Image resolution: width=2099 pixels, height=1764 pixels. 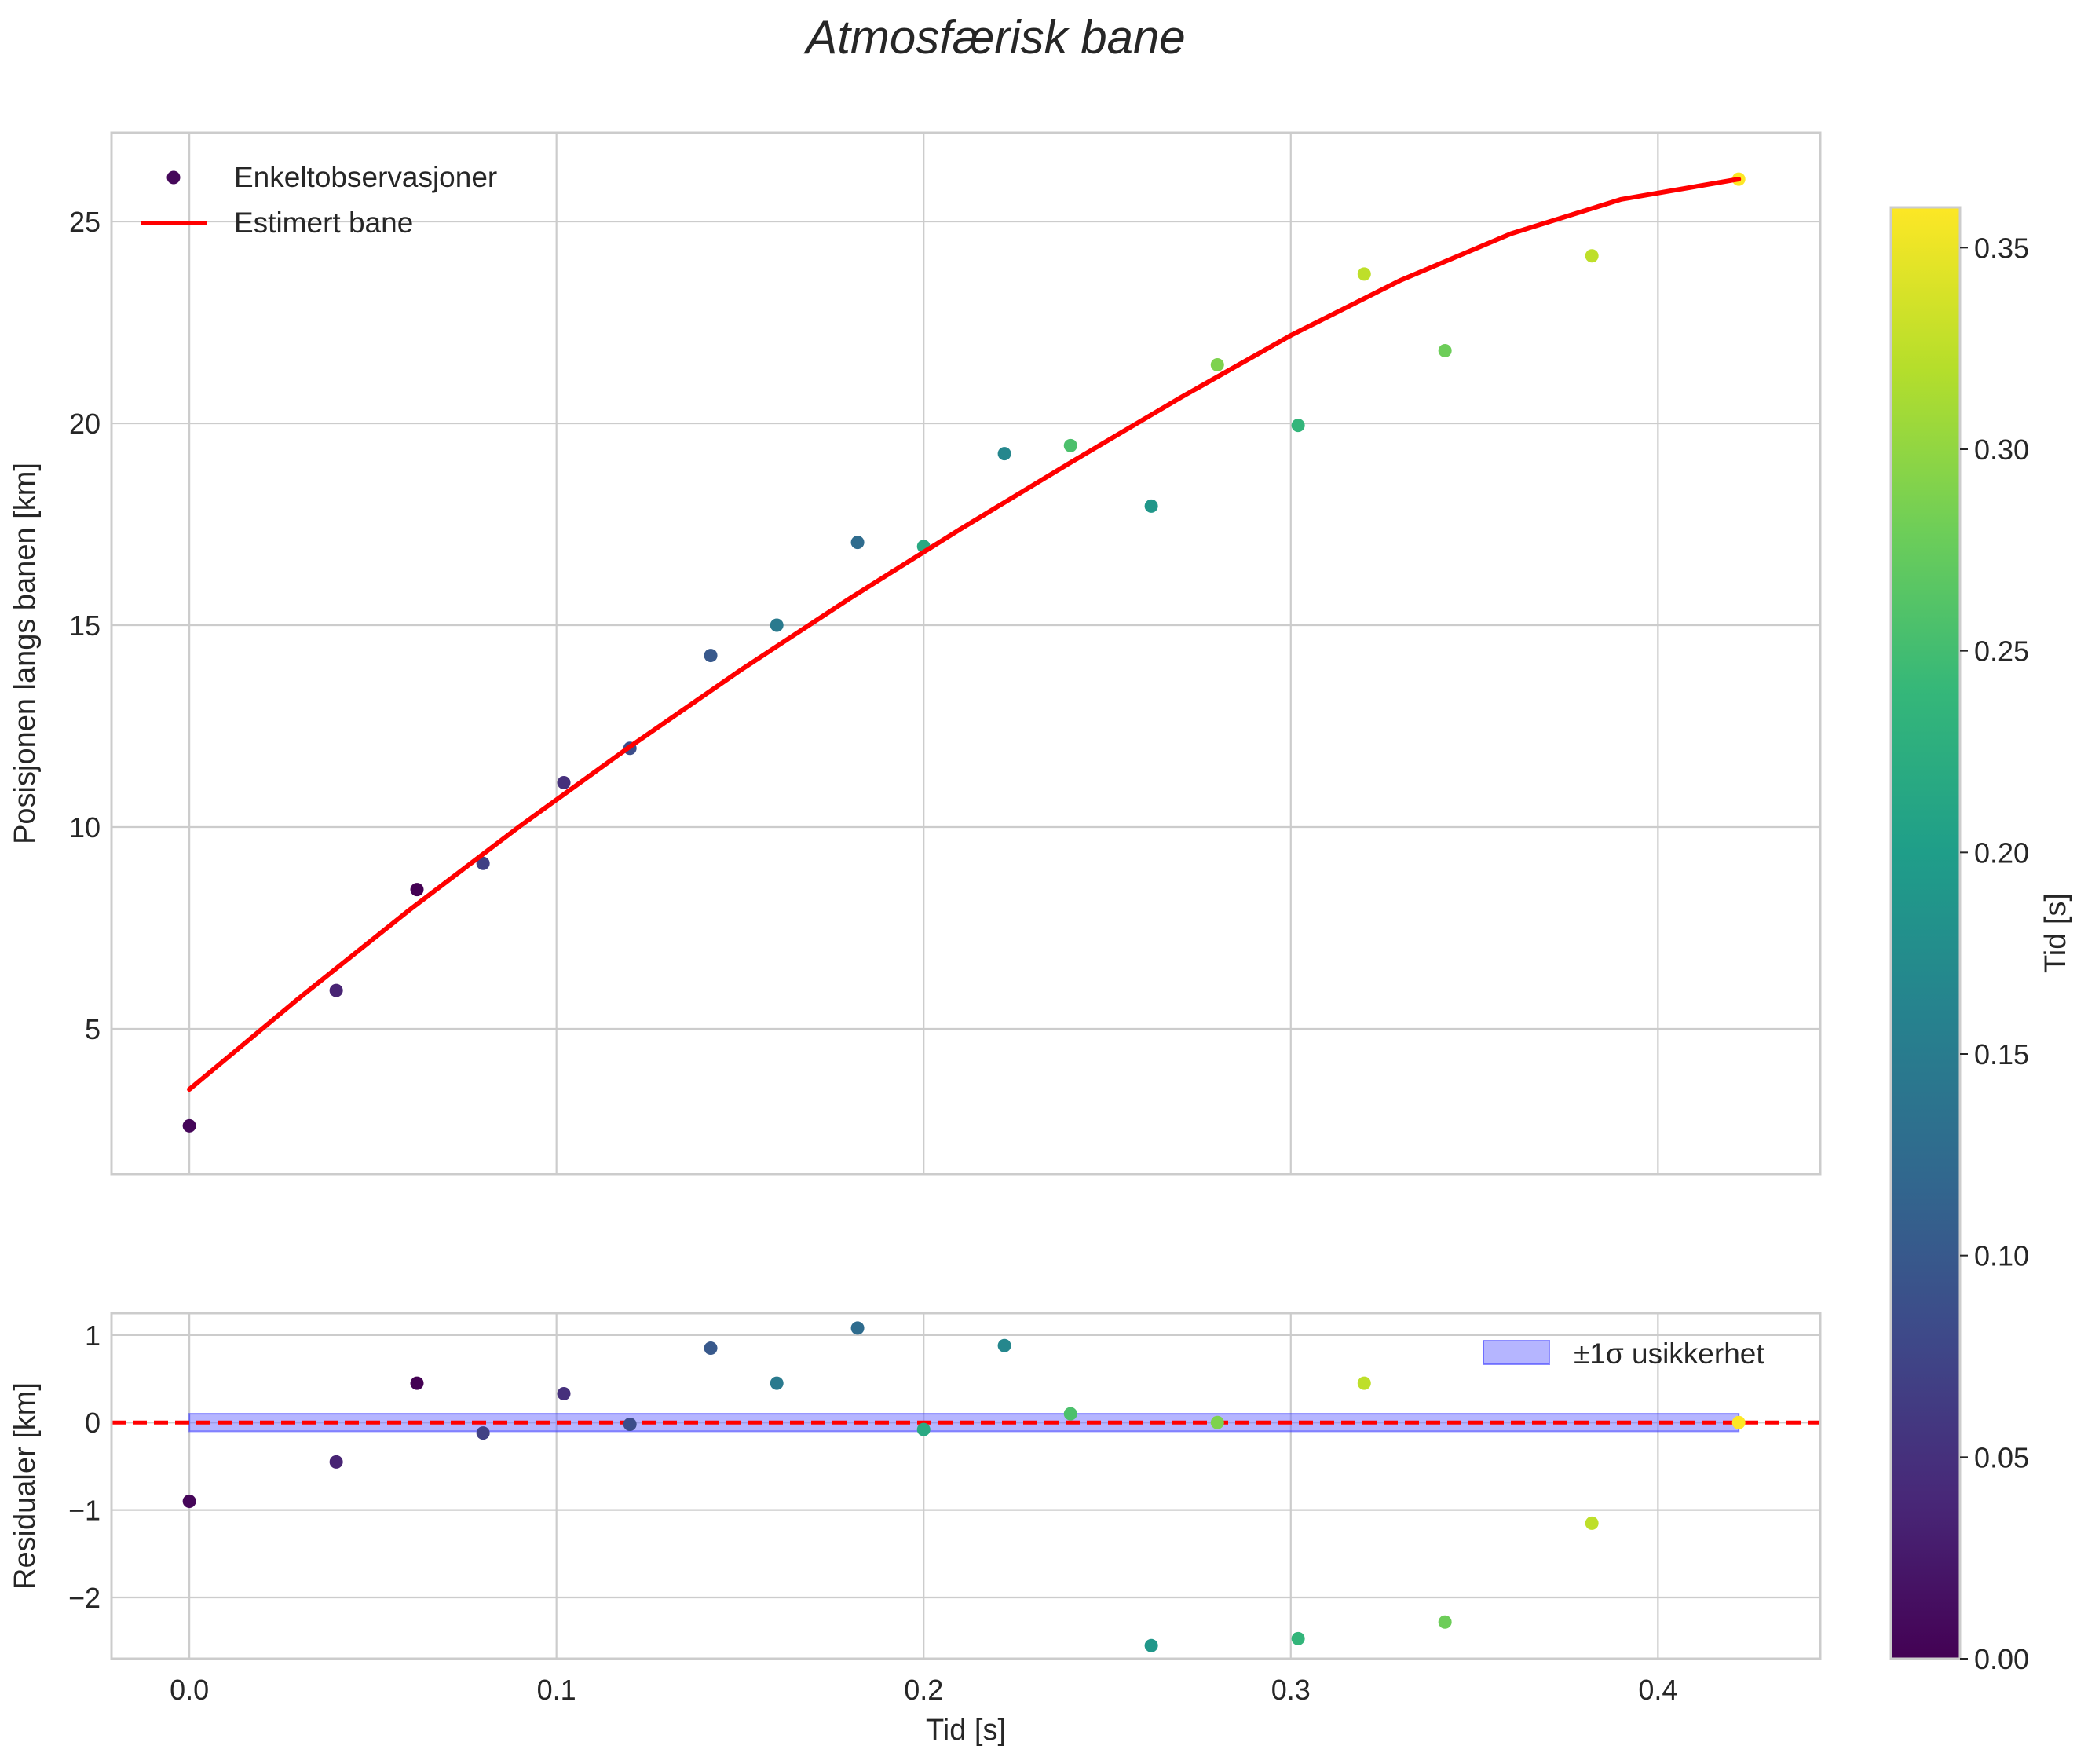 What do you see at coordinates (85, 222) in the screenshot?
I see `main-y-tick-label: 25` at bounding box center [85, 222].